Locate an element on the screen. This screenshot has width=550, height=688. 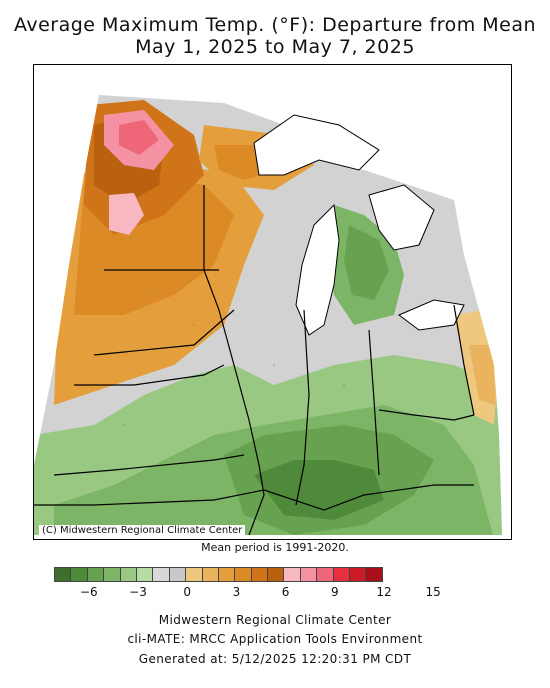
legend-tick-label: 0 is located at coordinates (187, 592).